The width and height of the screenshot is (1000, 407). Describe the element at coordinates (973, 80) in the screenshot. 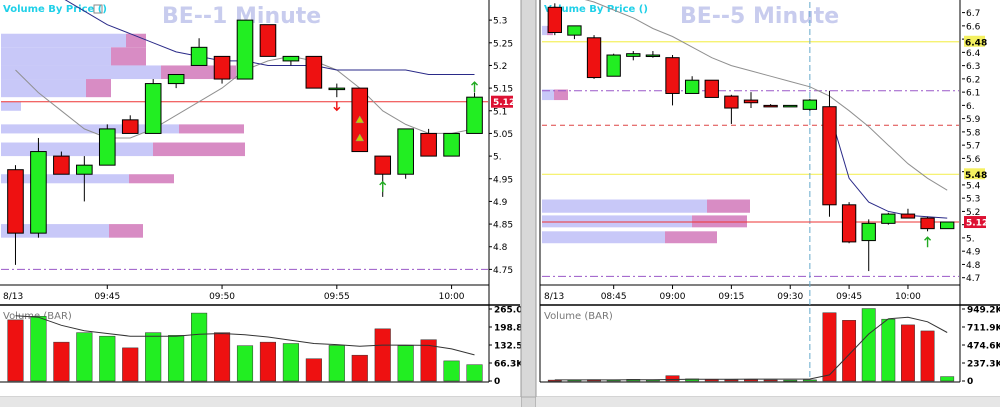

I see `price-axis-label: 6.2` at that location.